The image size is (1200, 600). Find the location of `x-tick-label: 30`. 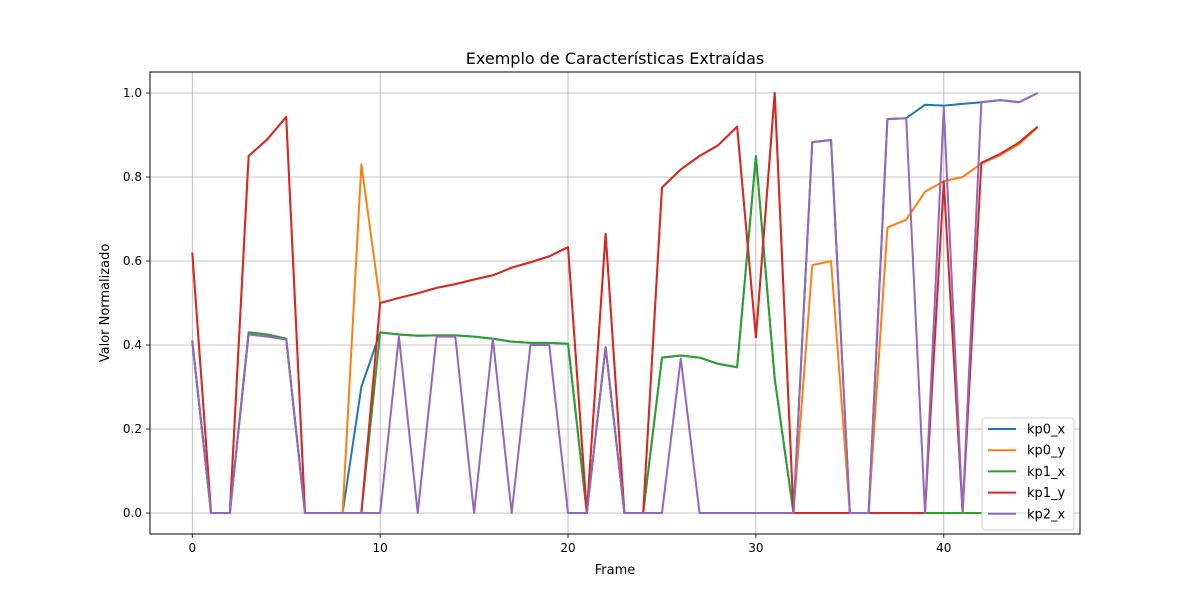

x-tick-label: 30 is located at coordinates (755, 548).